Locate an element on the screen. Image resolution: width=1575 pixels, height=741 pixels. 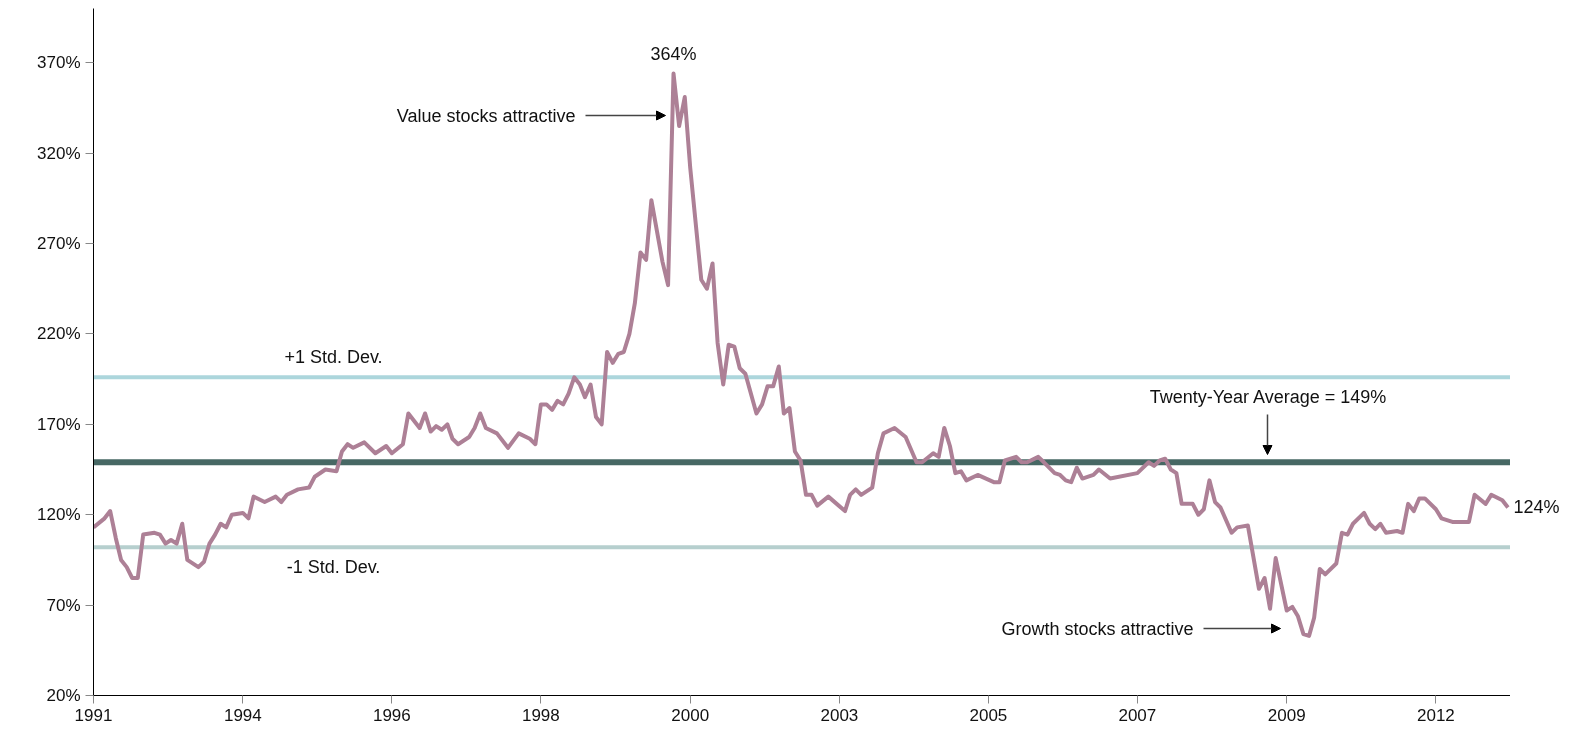
y-tick-label: 120% is located at coordinates (59, 515).